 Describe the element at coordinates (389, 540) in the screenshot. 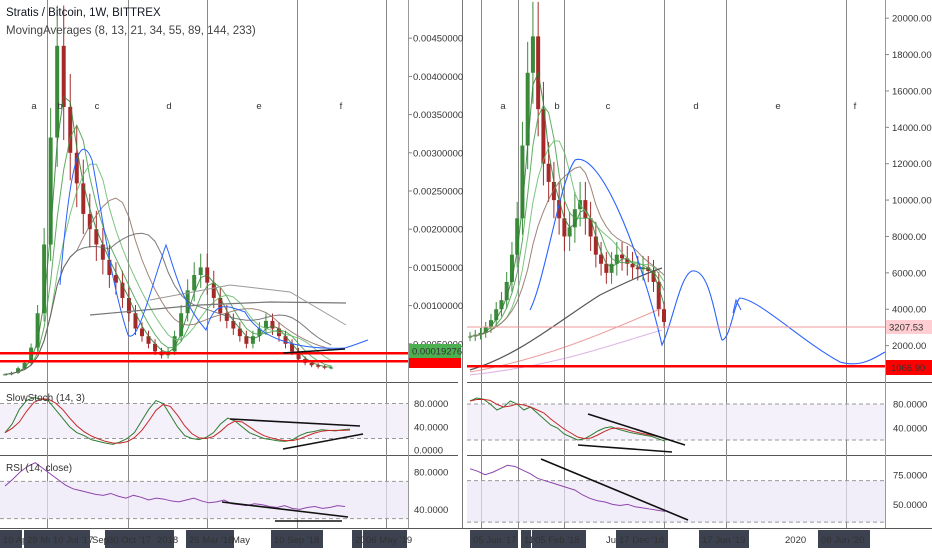

I see `time-axis-label: 06 May '19` at that location.